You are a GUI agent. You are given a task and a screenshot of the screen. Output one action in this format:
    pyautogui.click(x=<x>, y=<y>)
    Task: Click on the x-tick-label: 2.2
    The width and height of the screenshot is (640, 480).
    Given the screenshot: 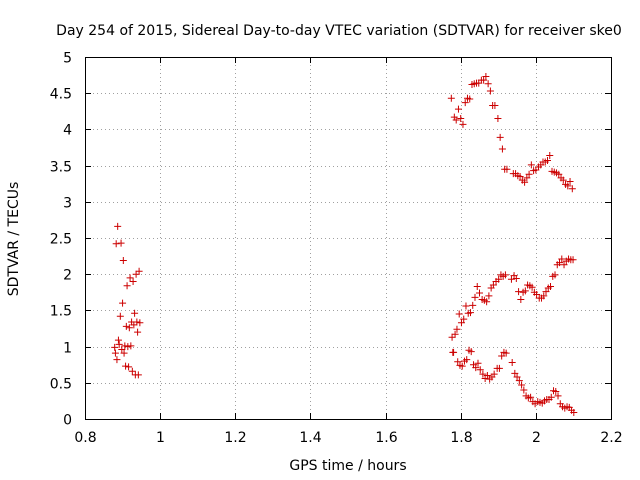 What is the action you would take?
    pyautogui.click(x=611, y=438)
    